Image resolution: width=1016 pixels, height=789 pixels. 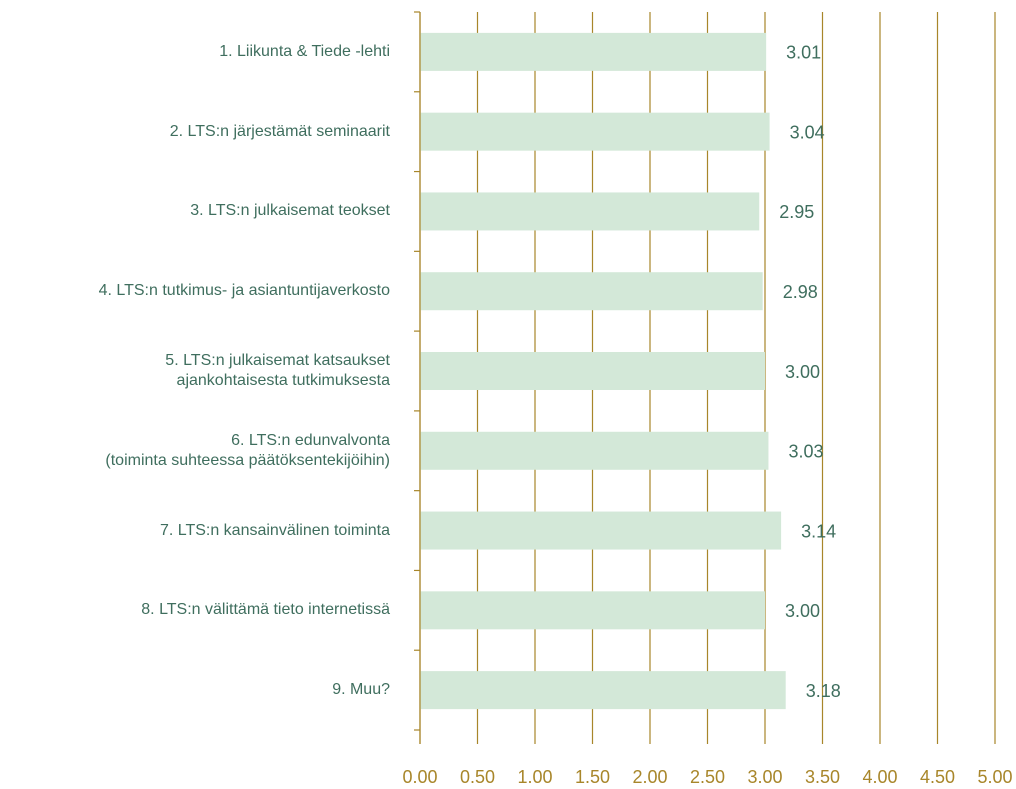 What do you see at coordinates (822, 777) in the screenshot?
I see `x-tick-label: 3.50` at bounding box center [822, 777].